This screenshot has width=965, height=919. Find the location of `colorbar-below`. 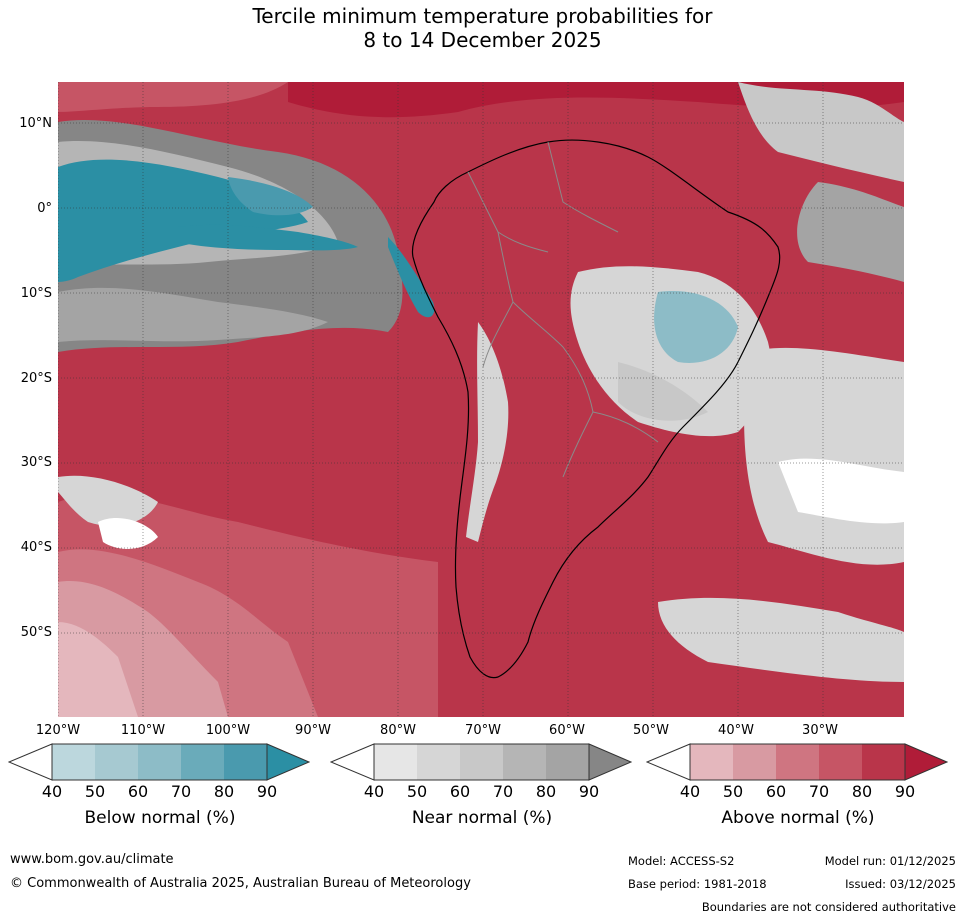

colorbar-below is located at coordinates (159, 762).